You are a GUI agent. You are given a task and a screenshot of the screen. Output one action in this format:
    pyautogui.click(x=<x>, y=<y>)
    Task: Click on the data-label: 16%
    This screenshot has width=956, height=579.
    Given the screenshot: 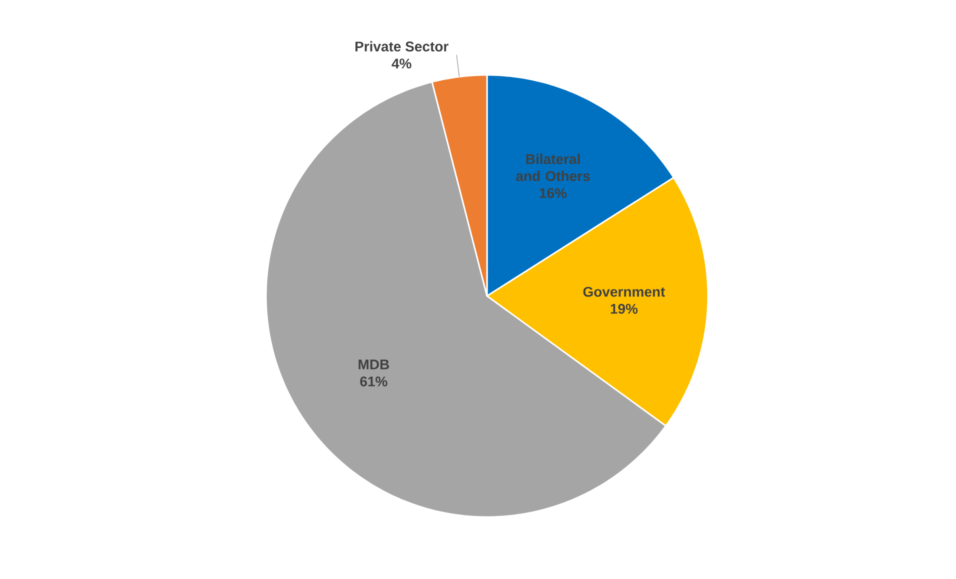 What is the action you would take?
    pyautogui.click(x=553, y=193)
    